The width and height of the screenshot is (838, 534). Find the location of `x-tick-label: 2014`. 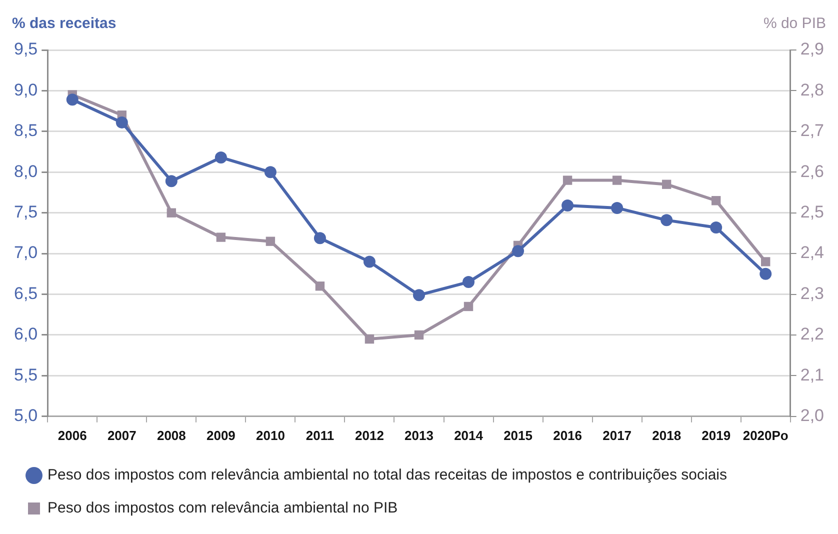

x-tick-label: 2014 is located at coordinates (469, 435).